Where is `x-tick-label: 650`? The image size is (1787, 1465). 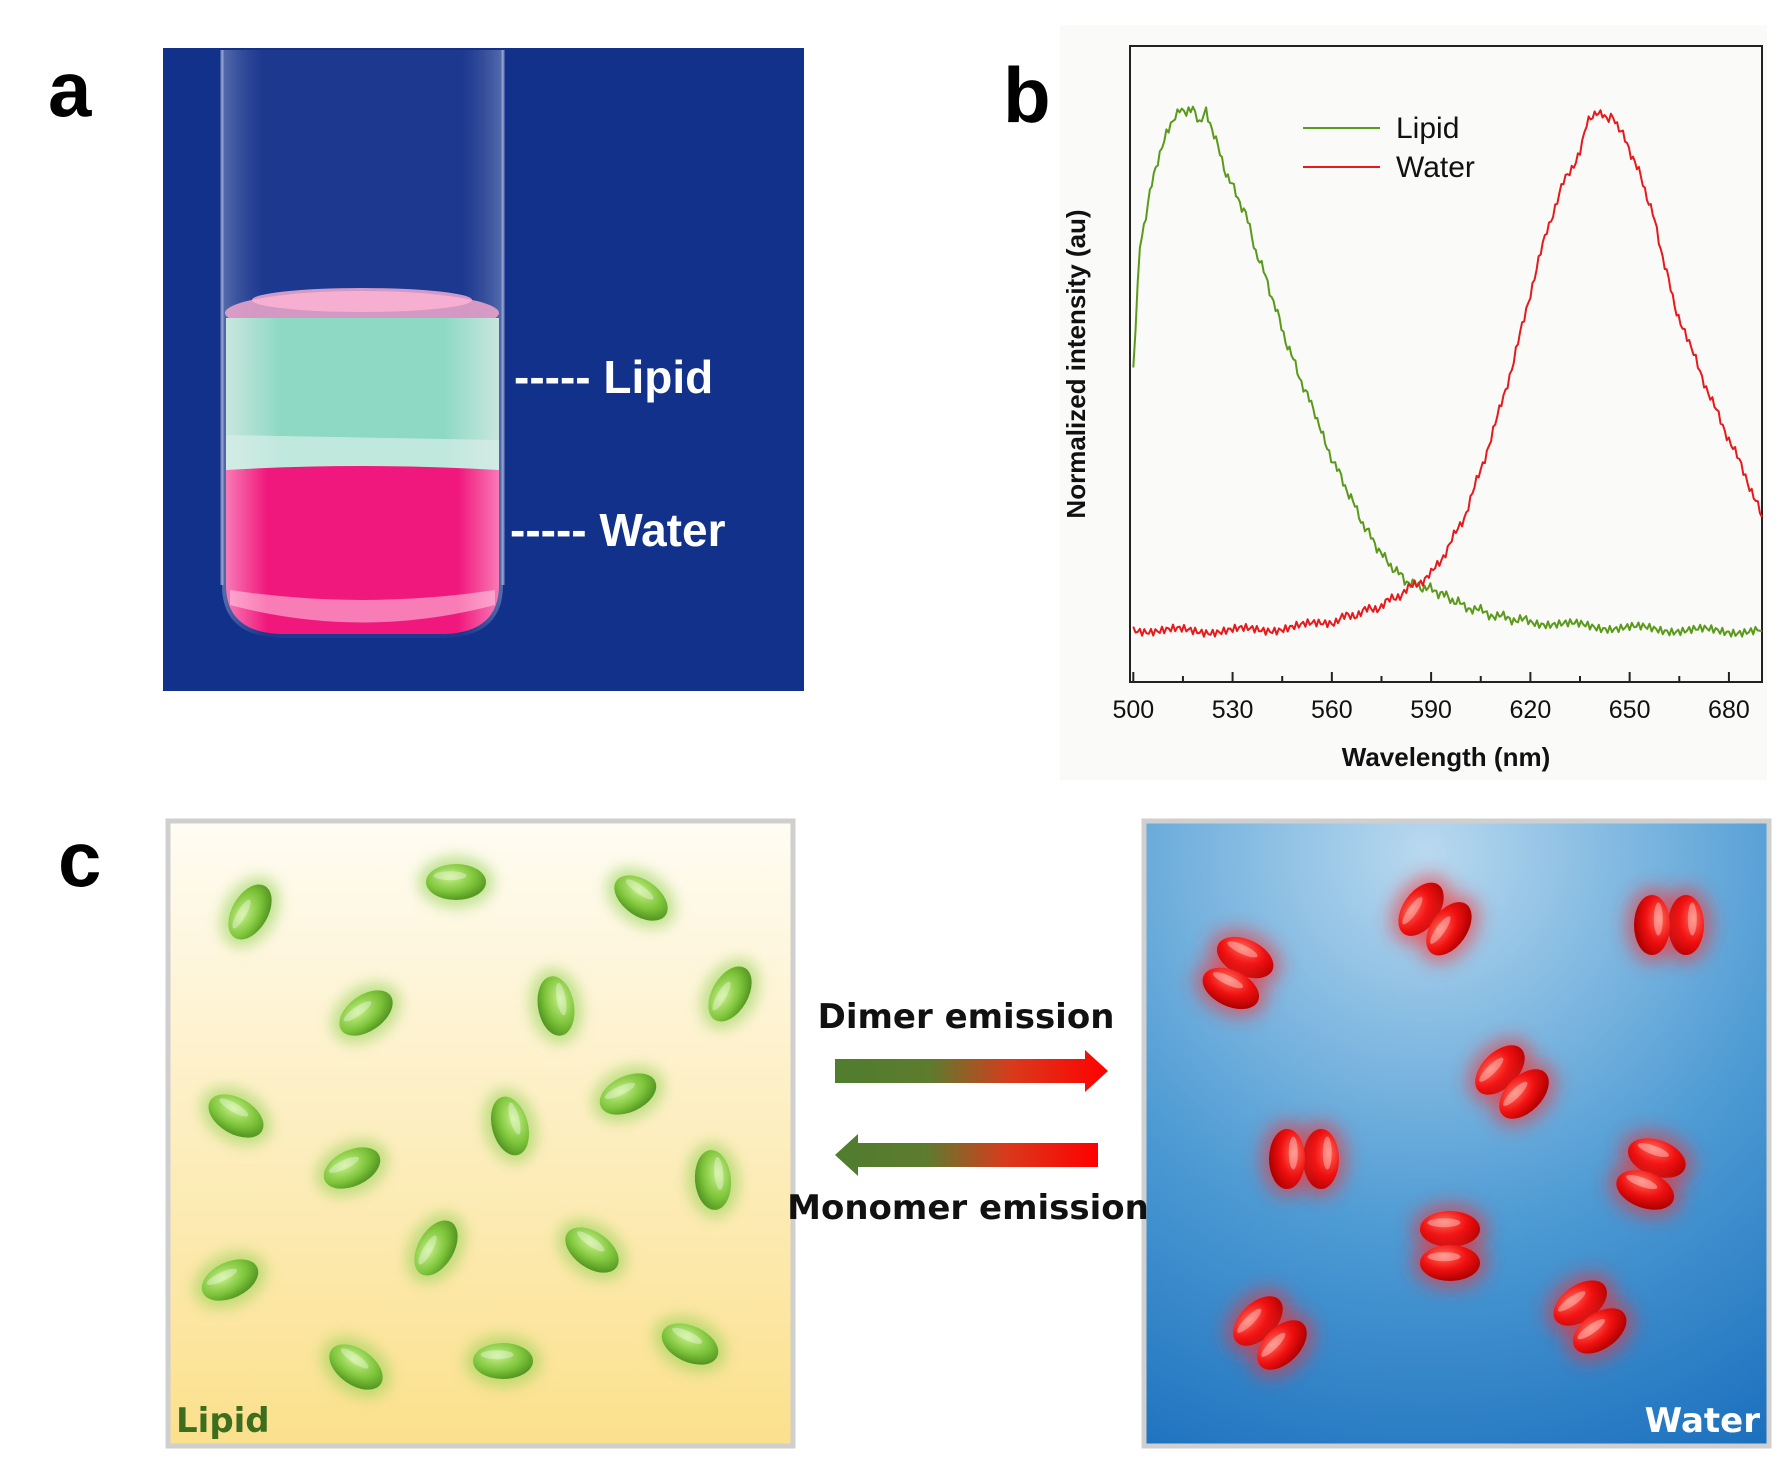 x-tick-label: 650 is located at coordinates (1630, 710).